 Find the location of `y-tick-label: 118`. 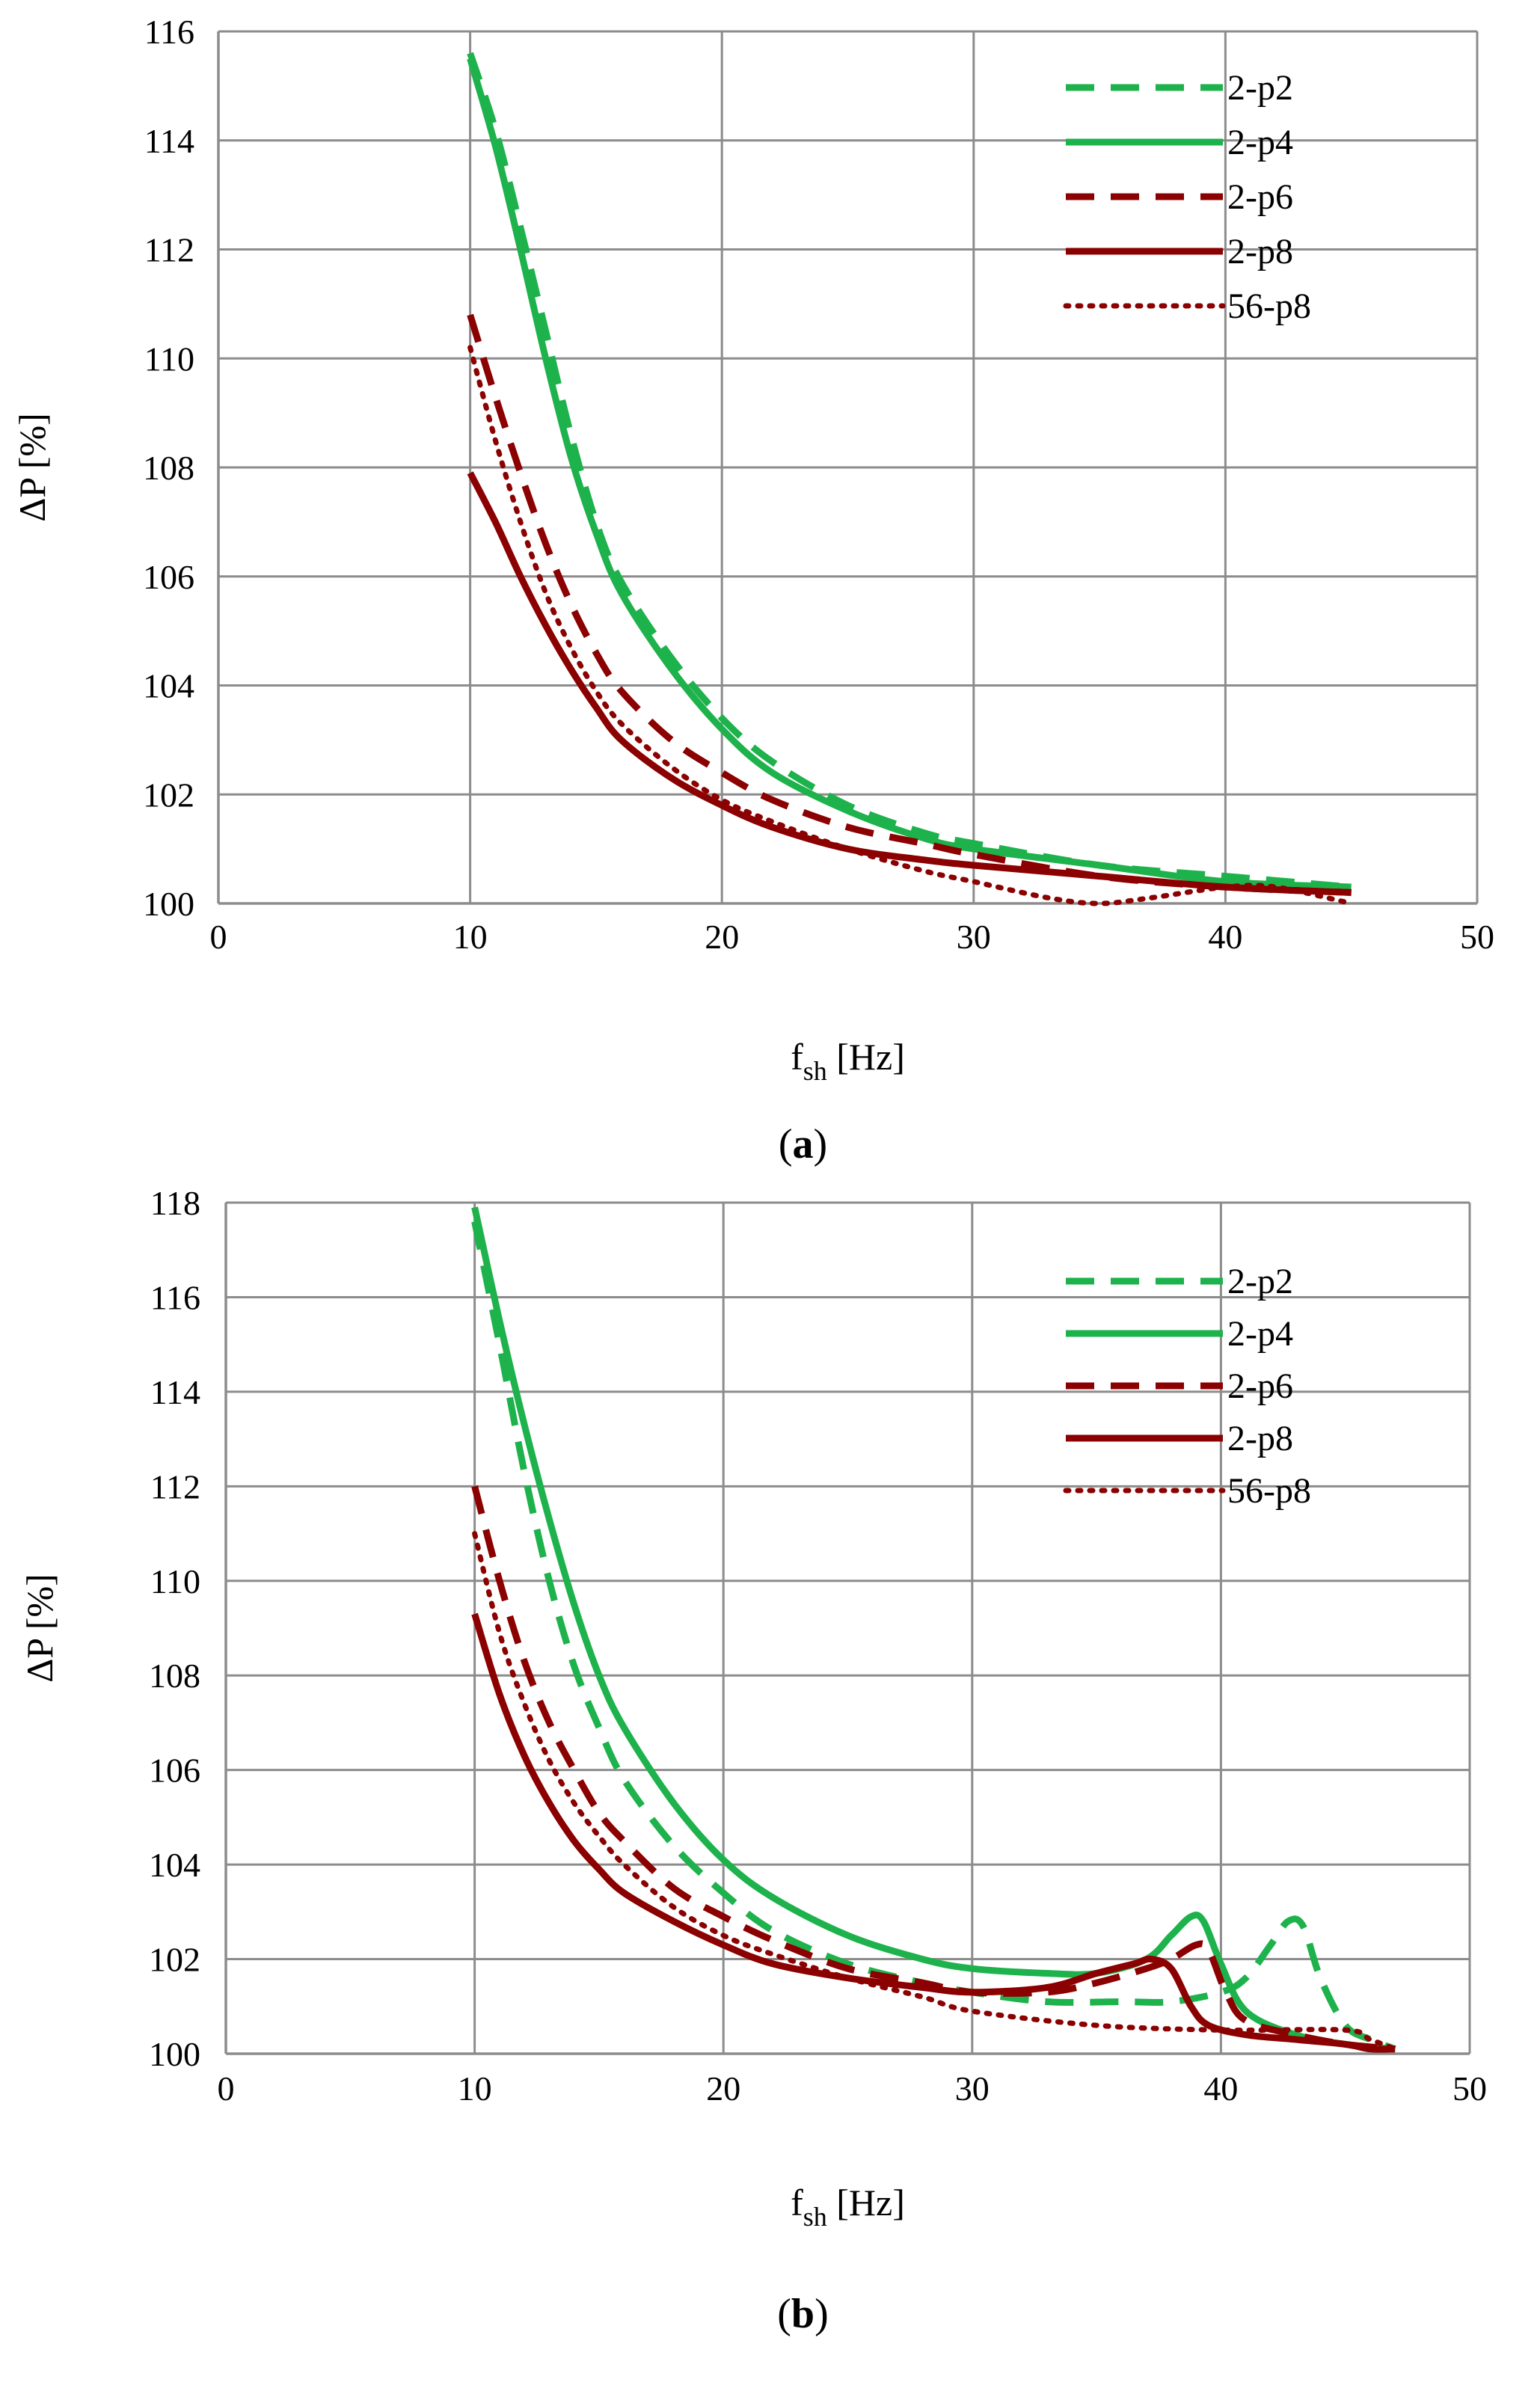

y-tick-label: 118 is located at coordinates (175, 1203).